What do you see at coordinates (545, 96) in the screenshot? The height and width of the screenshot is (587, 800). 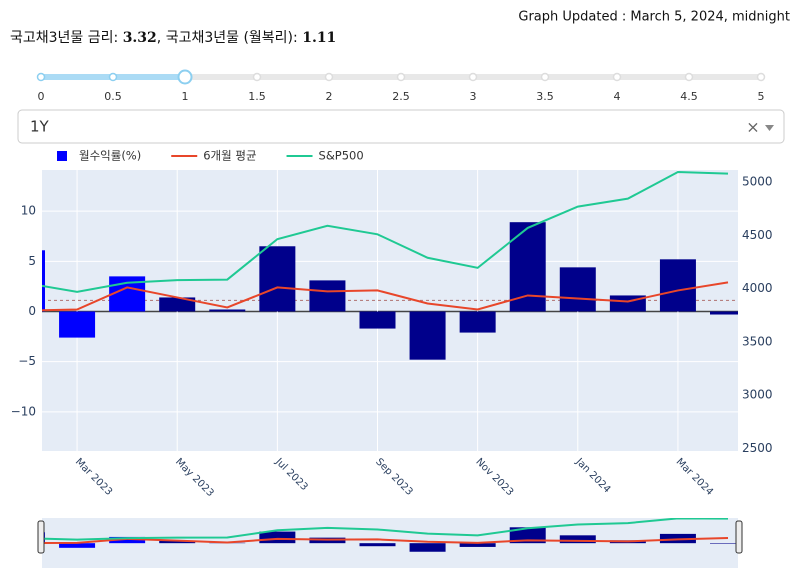 I see `slider-label: 3.5` at bounding box center [545, 96].